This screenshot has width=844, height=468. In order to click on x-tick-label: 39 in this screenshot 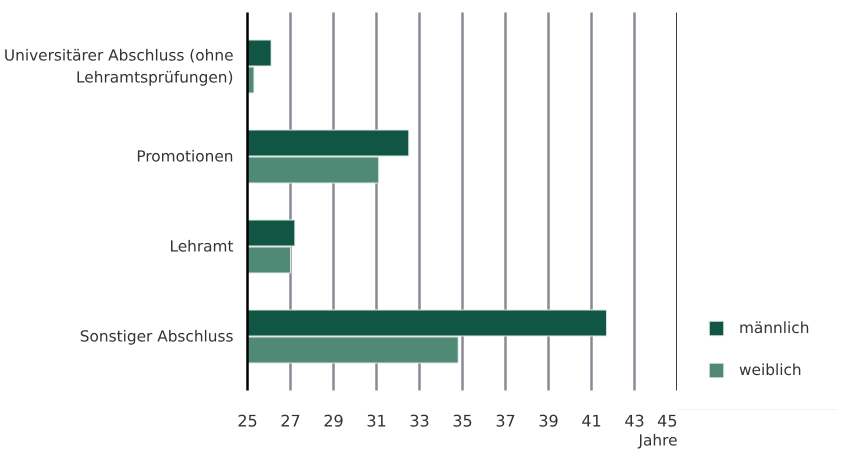, I will do `click(548, 421)`.